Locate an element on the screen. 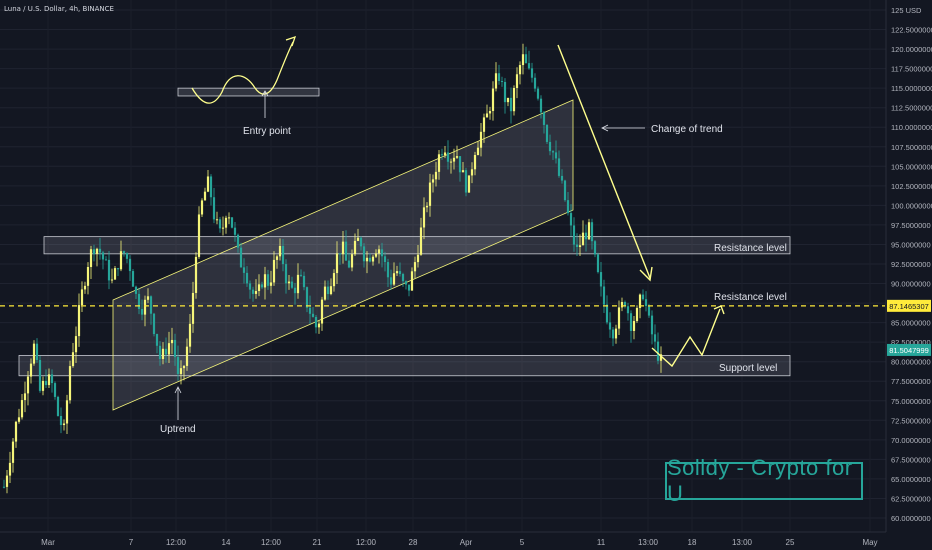 Image resolution: width=932 pixels, height=550 pixels. projection-path is located at coordinates (686, 338).